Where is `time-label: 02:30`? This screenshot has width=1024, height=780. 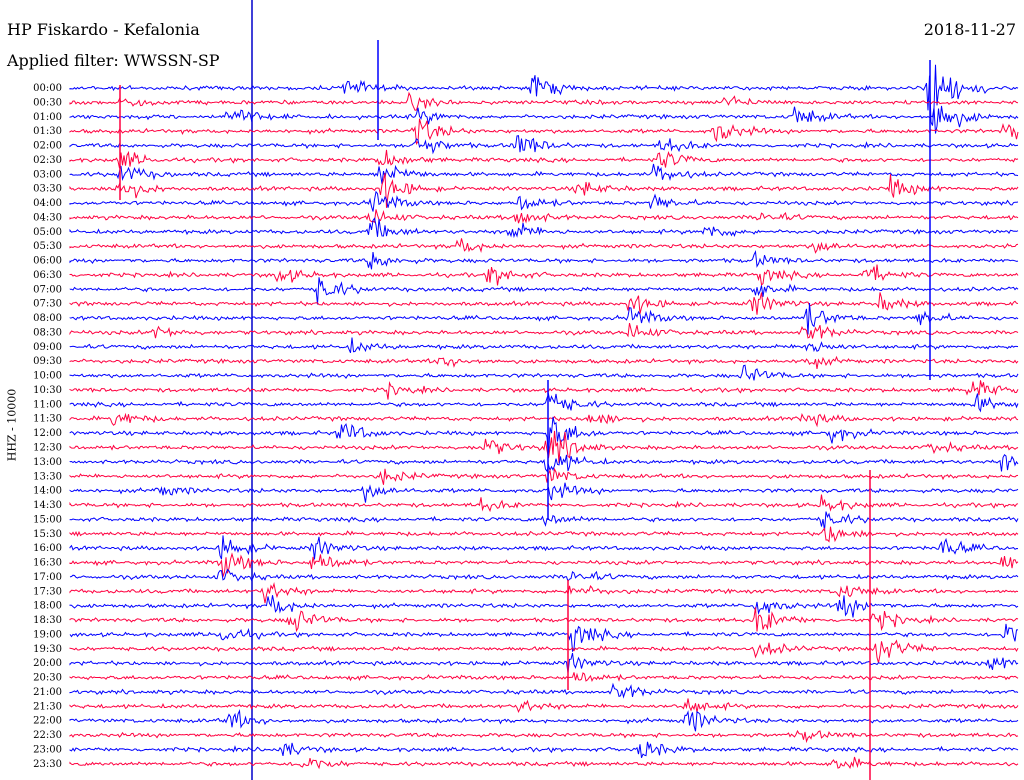 time-label: 02:30 is located at coordinates (47, 160).